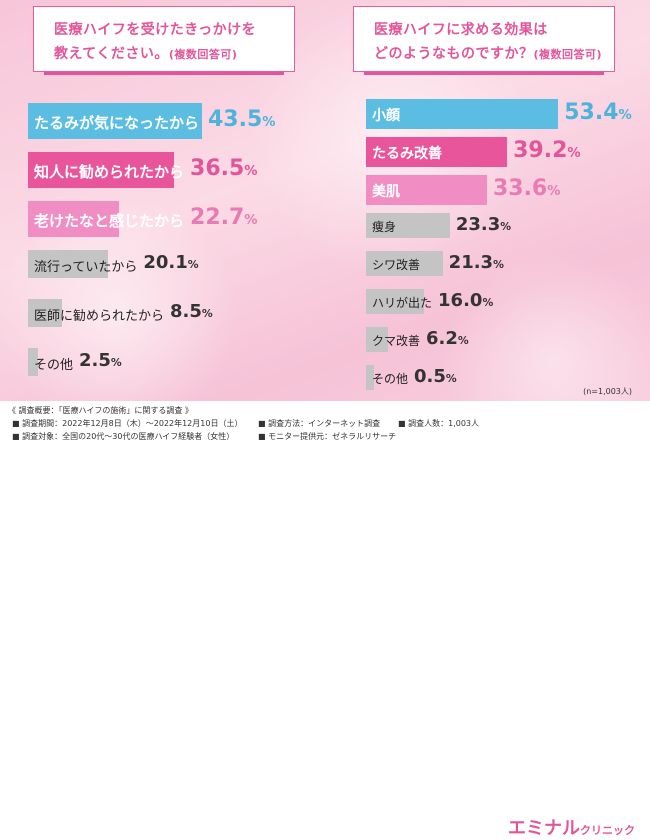 This screenshot has width=650, height=840. What do you see at coordinates (447, 338) in the screenshot?
I see `bar-value-6: 6.2%` at bounding box center [447, 338].